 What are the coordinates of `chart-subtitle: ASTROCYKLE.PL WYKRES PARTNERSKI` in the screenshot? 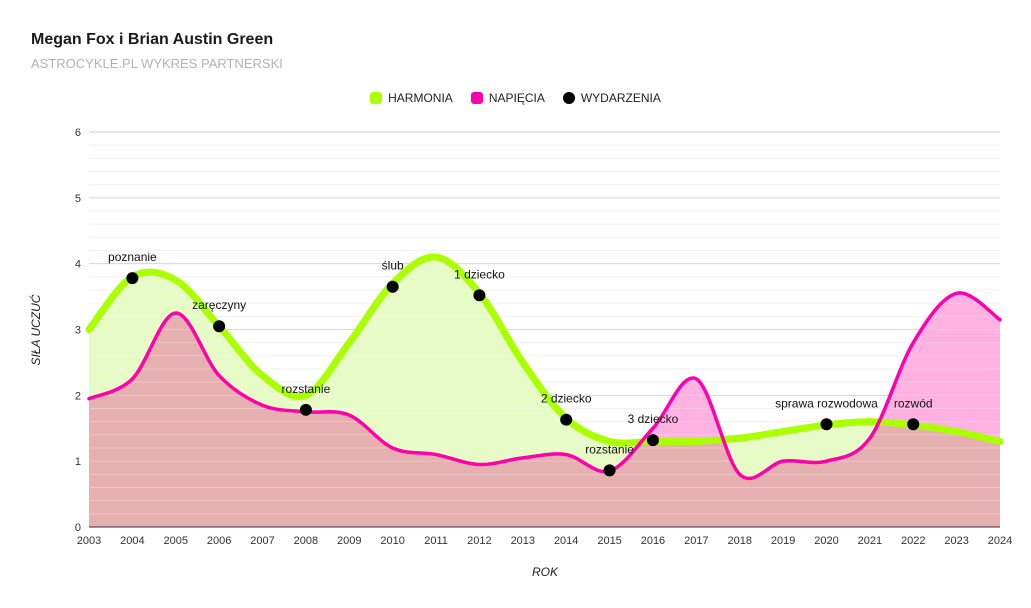 It's located at (157, 63).